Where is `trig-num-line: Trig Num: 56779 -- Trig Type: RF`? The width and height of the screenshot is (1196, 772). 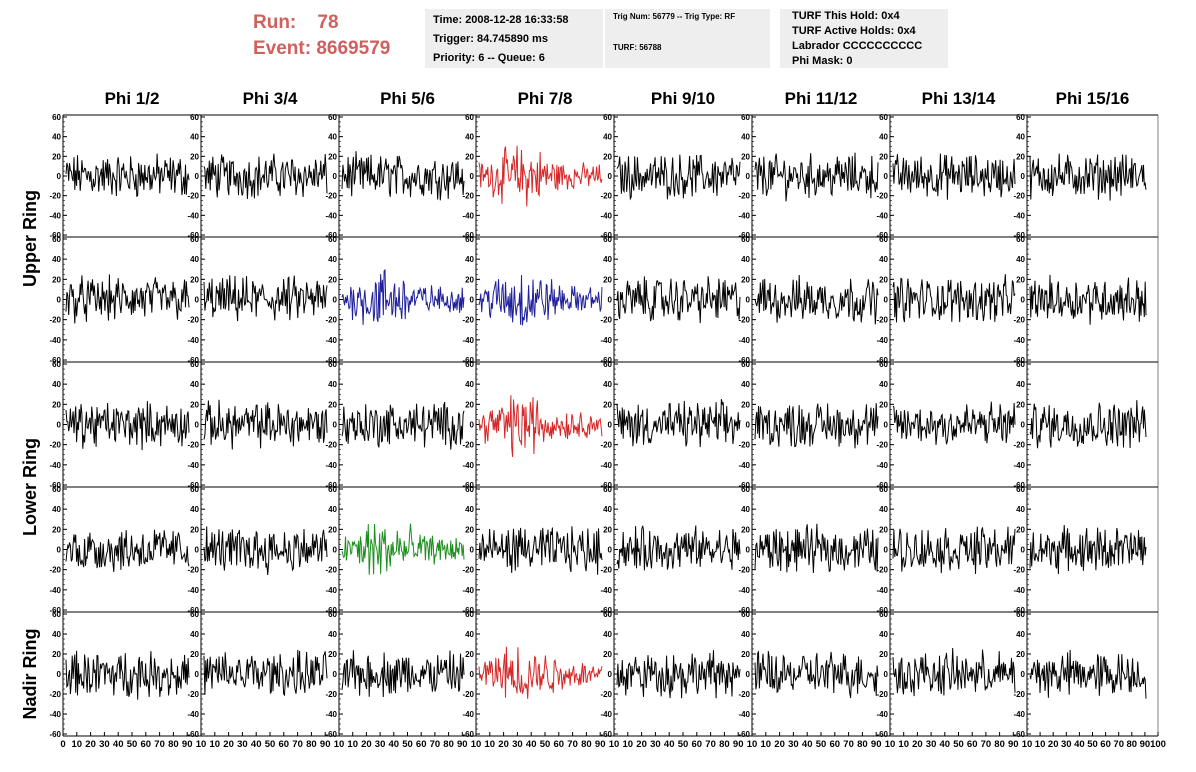 trig-num-line: Trig Num: 56779 -- Trig Type: RF is located at coordinates (674, 16).